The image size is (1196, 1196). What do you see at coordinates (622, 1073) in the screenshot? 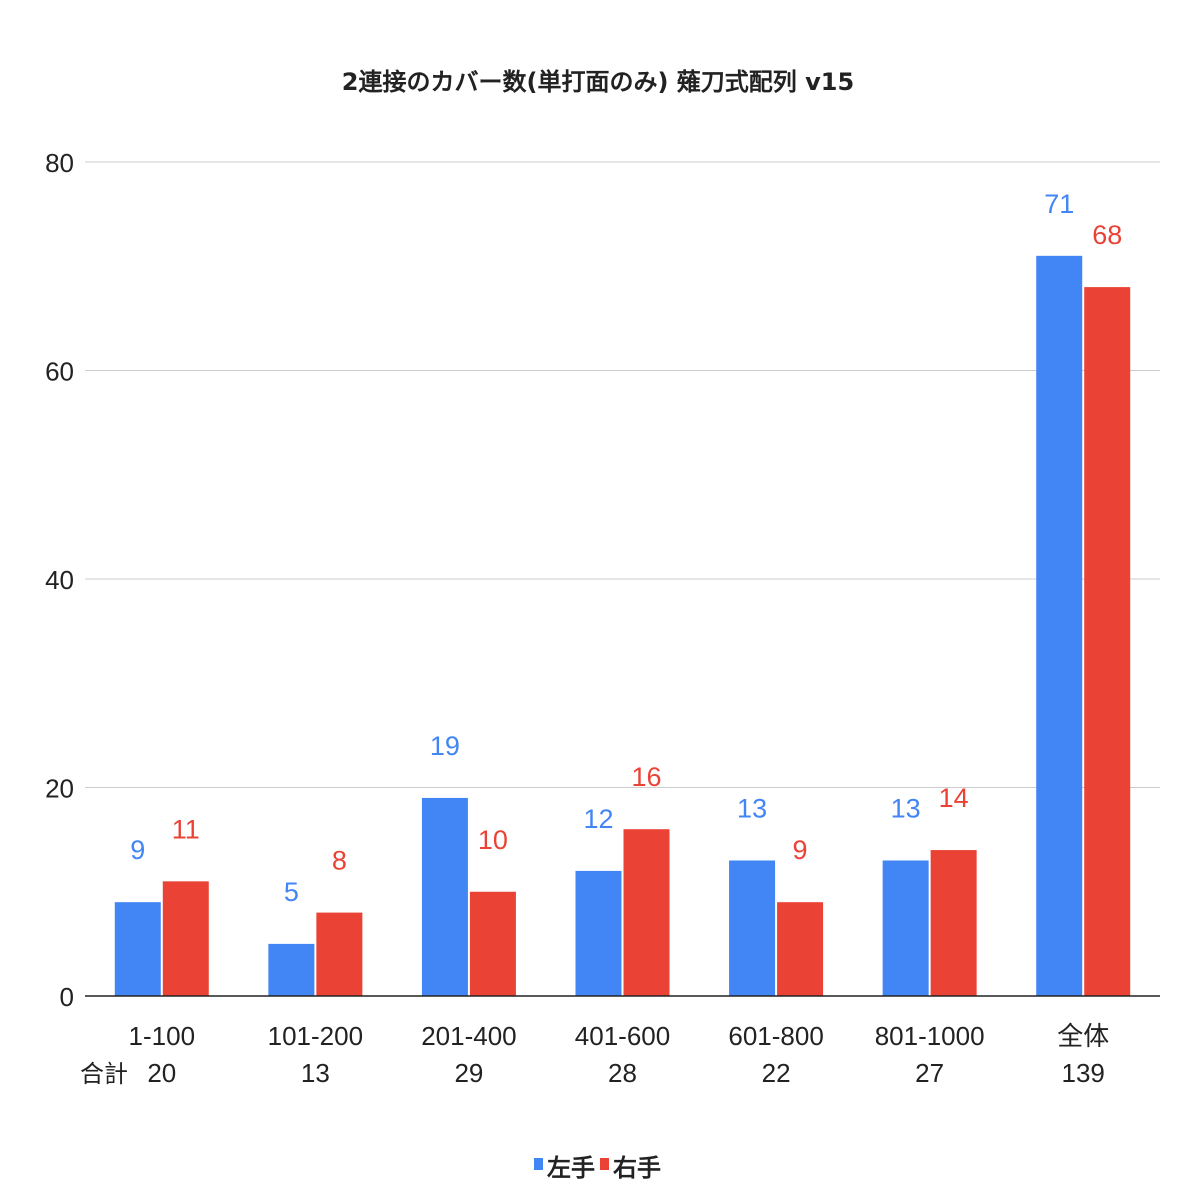
I see `x-total-label: 28` at bounding box center [622, 1073].